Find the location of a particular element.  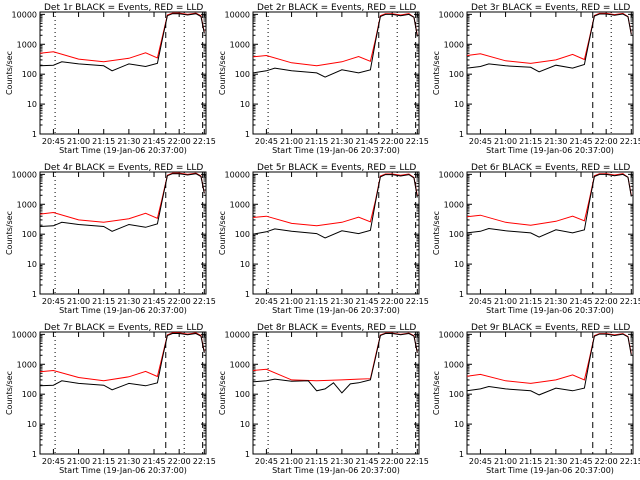

panel-title: Det 4r BLACK = Events, RED = LLD is located at coordinates (123, 168).